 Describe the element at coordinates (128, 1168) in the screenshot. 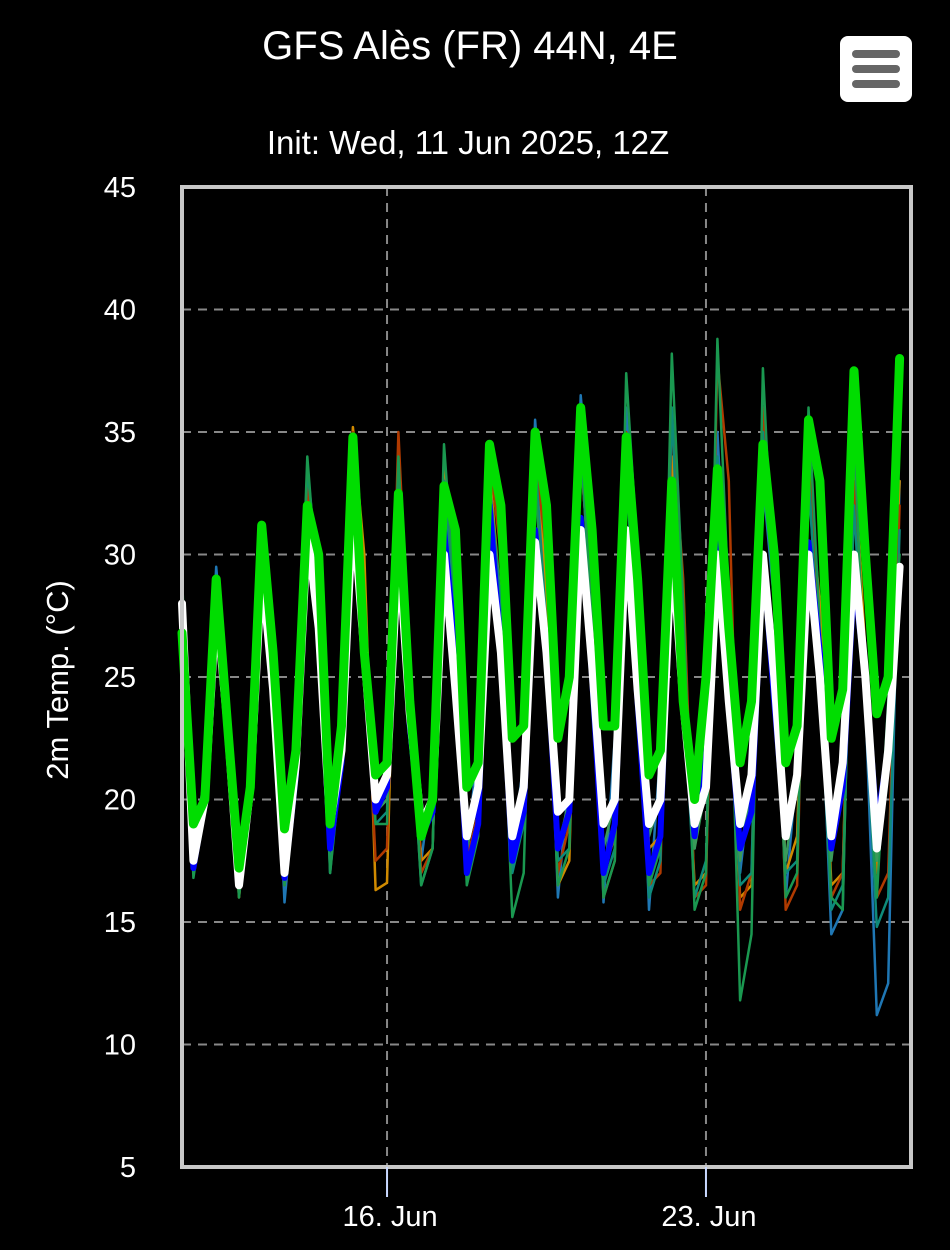

I see `y-tick-label: 5` at that location.